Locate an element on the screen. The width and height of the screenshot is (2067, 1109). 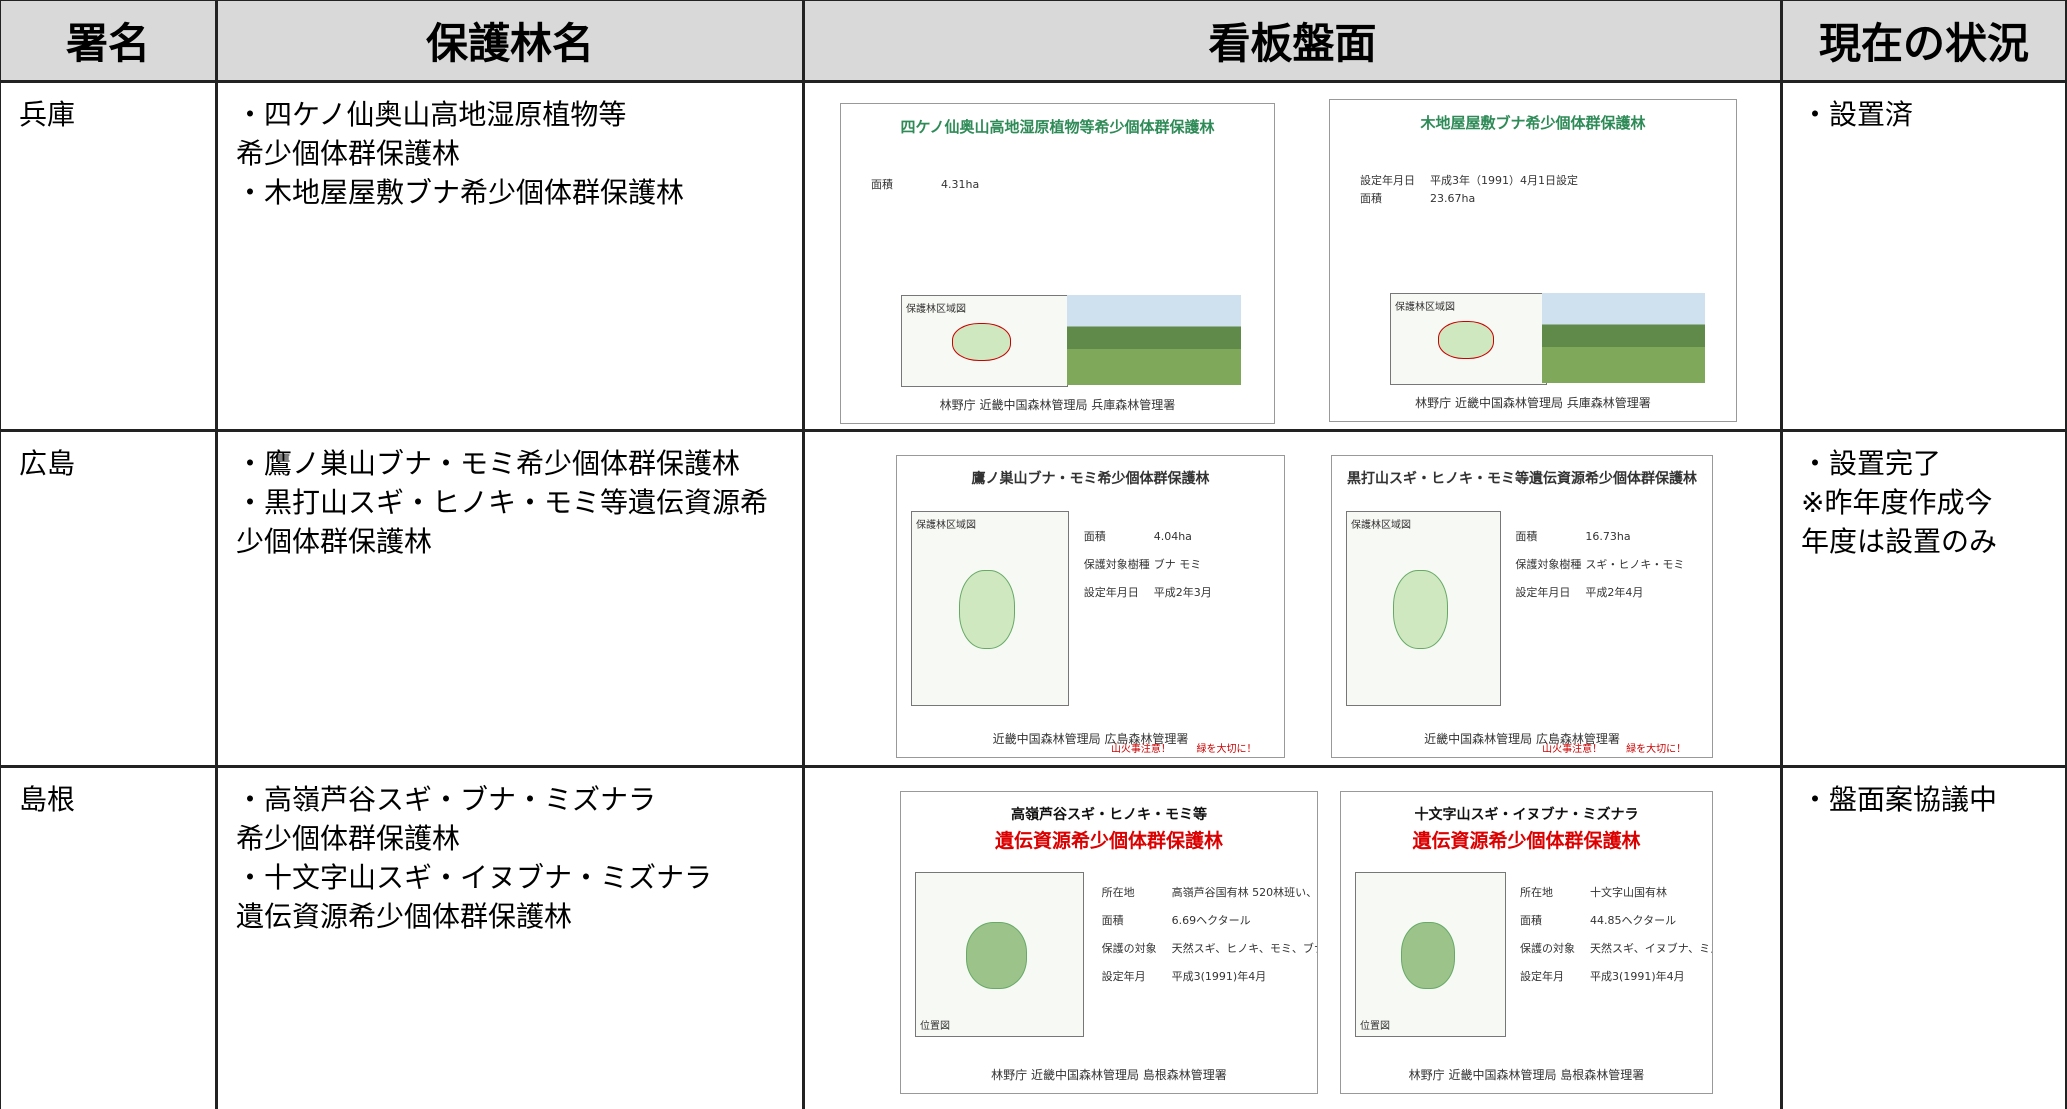
status-line: ※昨年度作成今 is located at coordinates (1897, 502).